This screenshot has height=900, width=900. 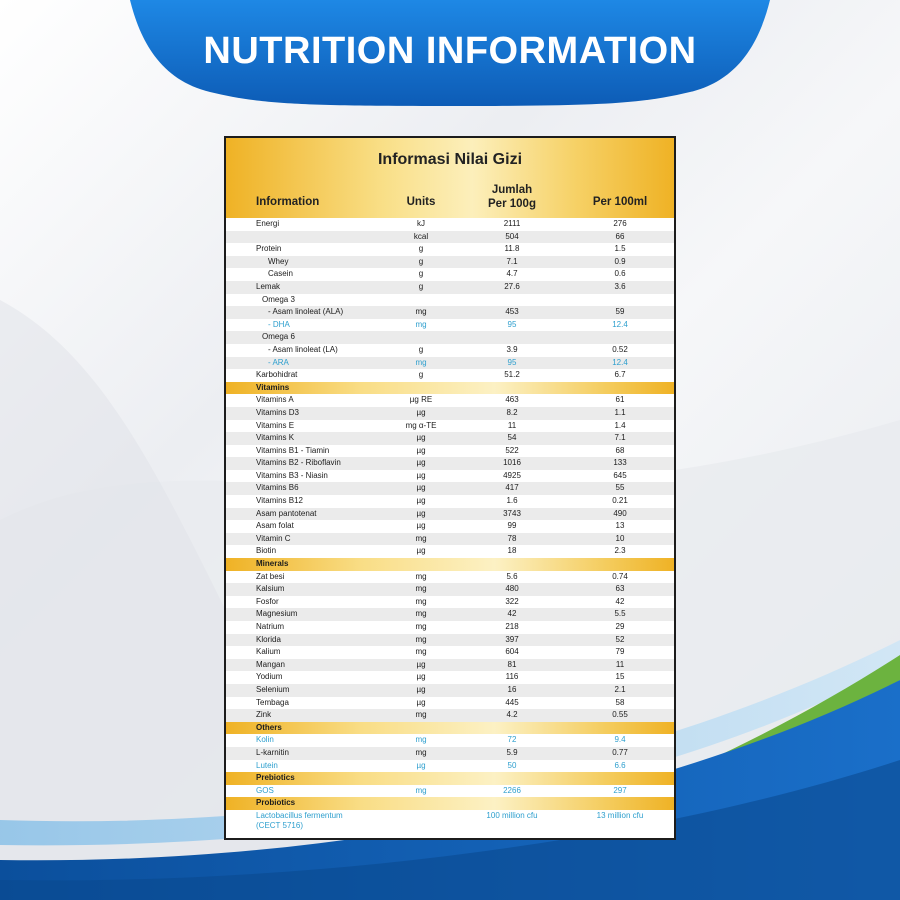 I want to click on row-per100g: 51.2, so click(x=512, y=375).